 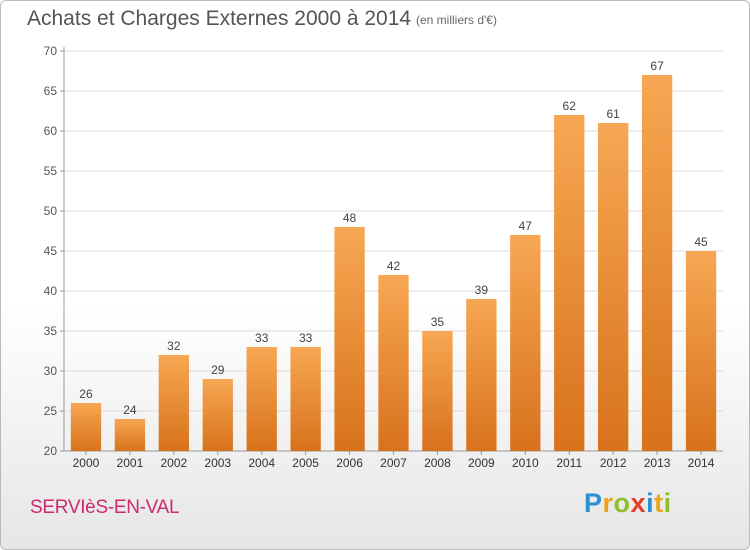 I want to click on logo-letter: r, so click(x=608, y=503).